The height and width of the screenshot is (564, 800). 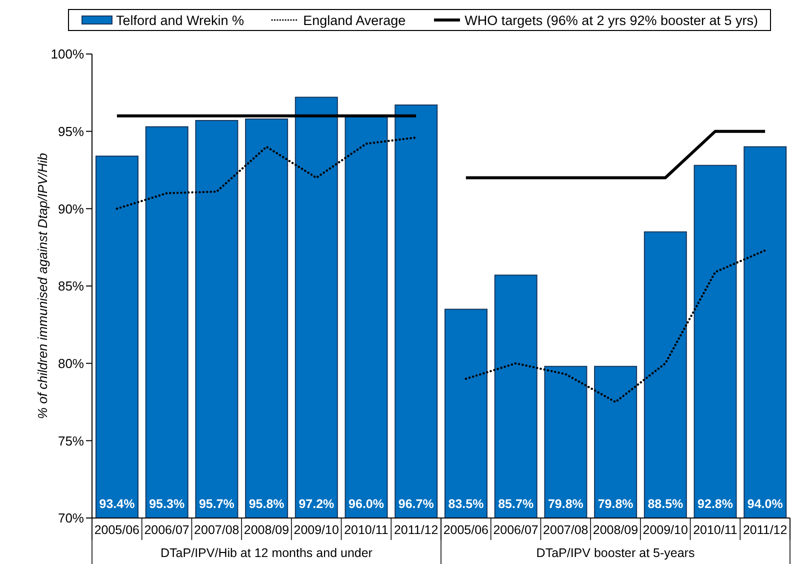 What do you see at coordinates (67, 54) in the screenshot?
I see `y-tick-label: 100%` at bounding box center [67, 54].